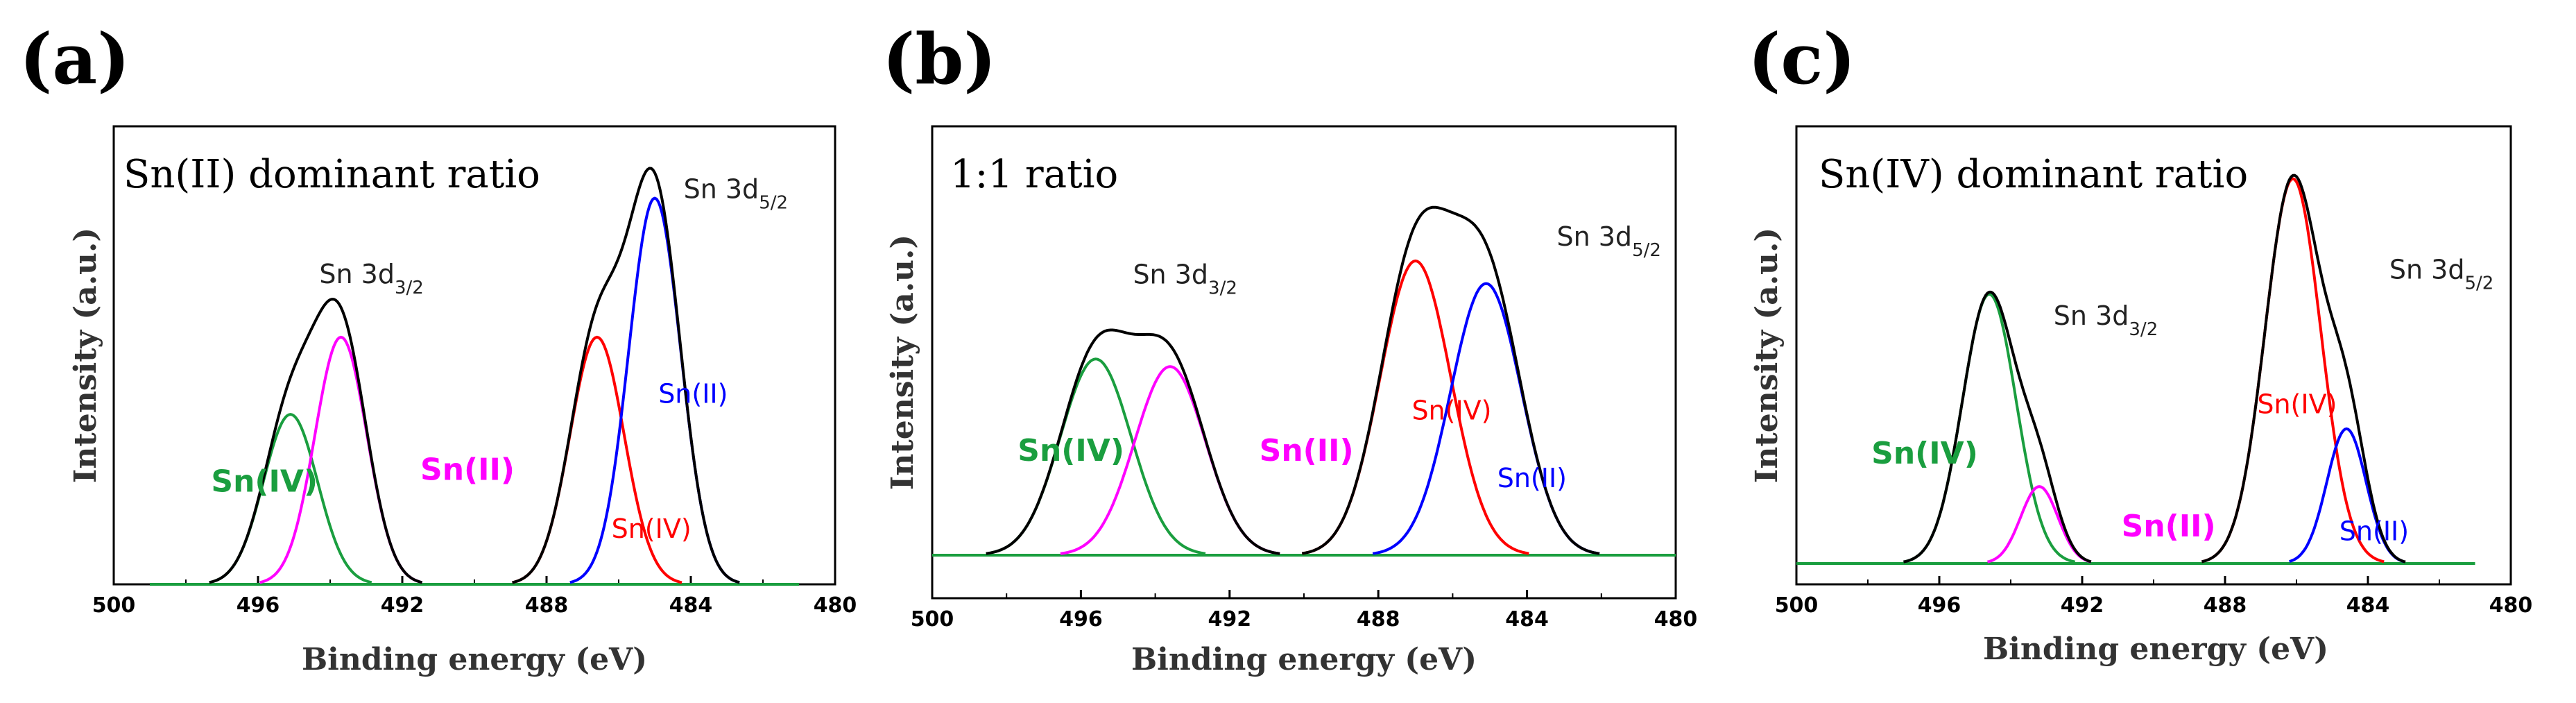 The image size is (2576, 703). What do you see at coordinates (74, 59) in the screenshot?
I see `panel-label: (a)` at bounding box center [74, 59].